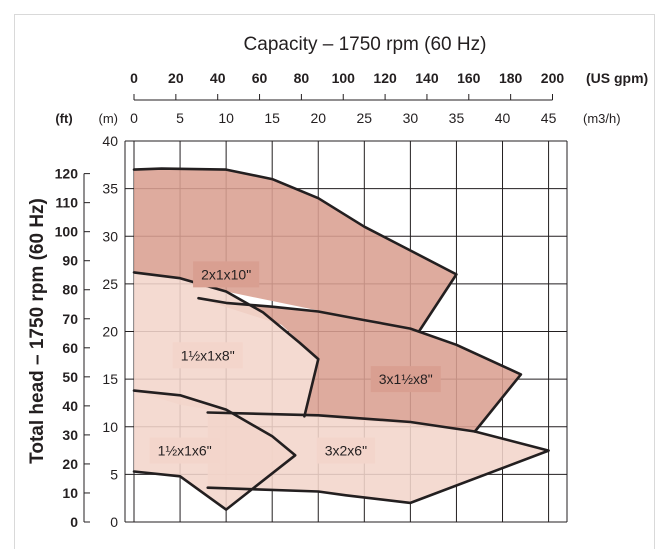 The image size is (669, 554). I want to click on region-label-text: 3x1½x8", so click(406, 379).